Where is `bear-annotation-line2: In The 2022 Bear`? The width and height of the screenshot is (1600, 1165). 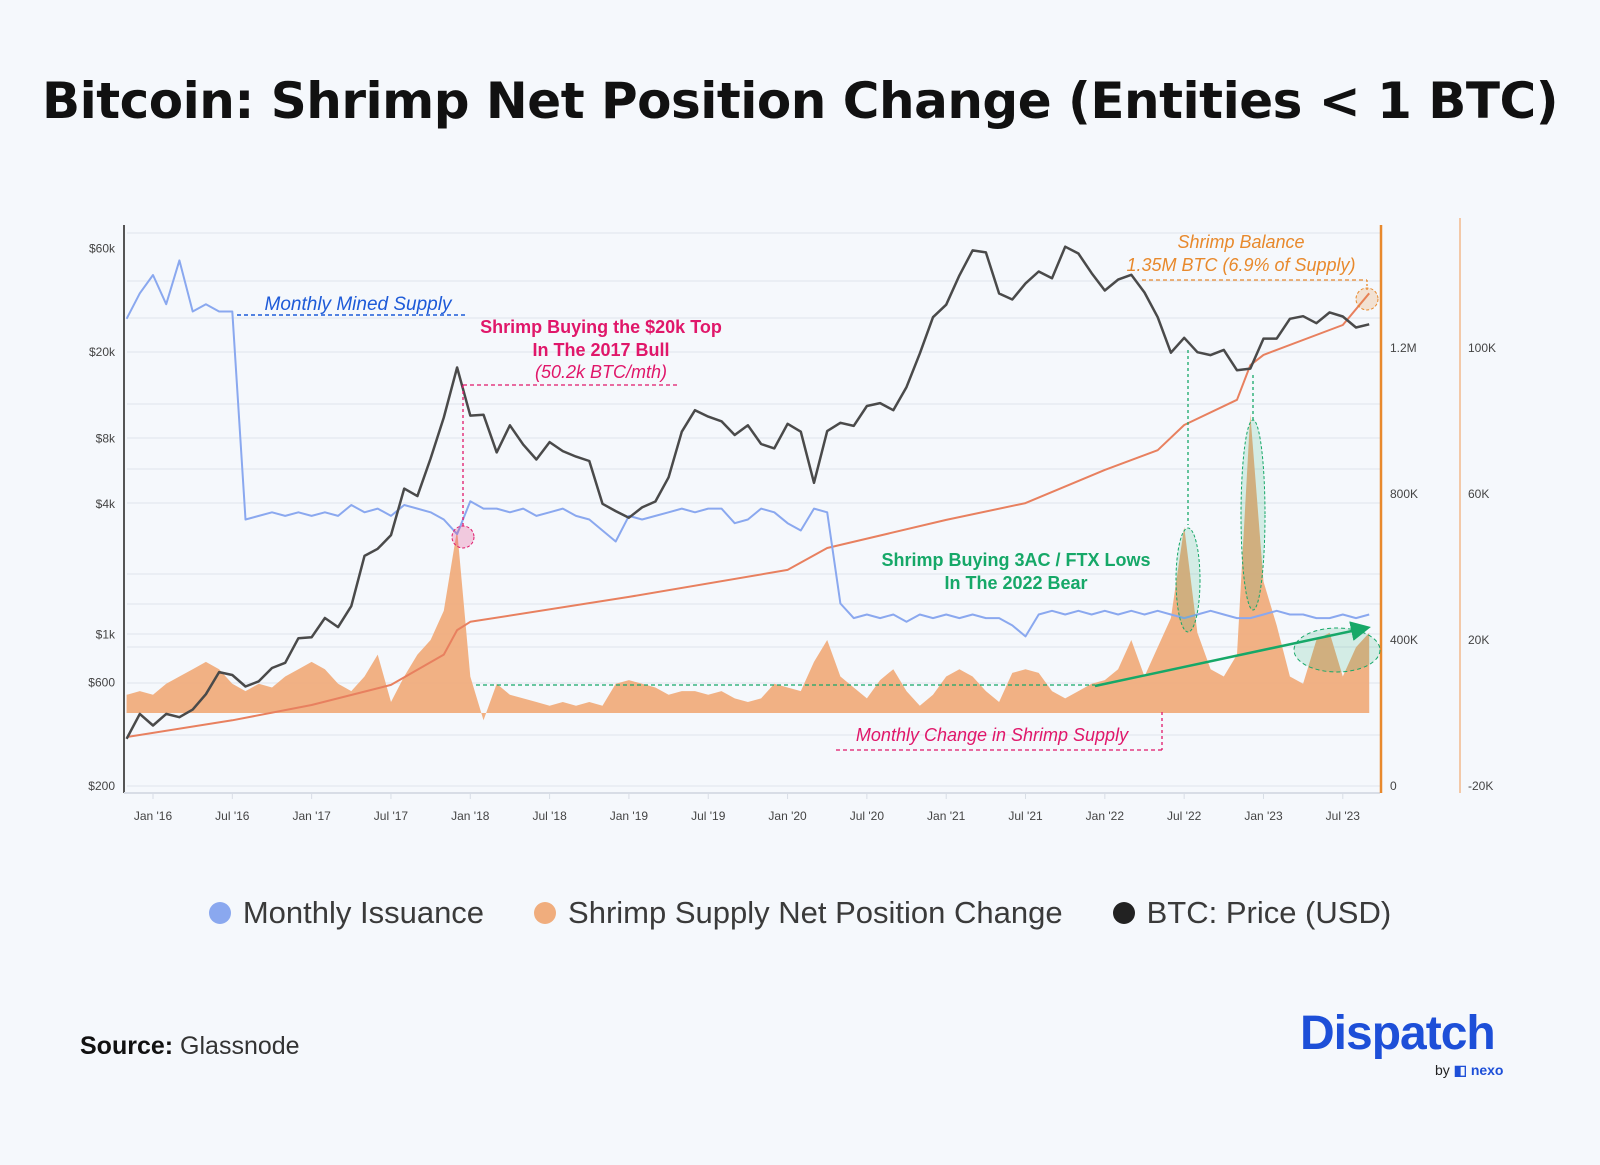 bear-annotation-line2: In The 2022 Bear is located at coordinates (1015, 583).